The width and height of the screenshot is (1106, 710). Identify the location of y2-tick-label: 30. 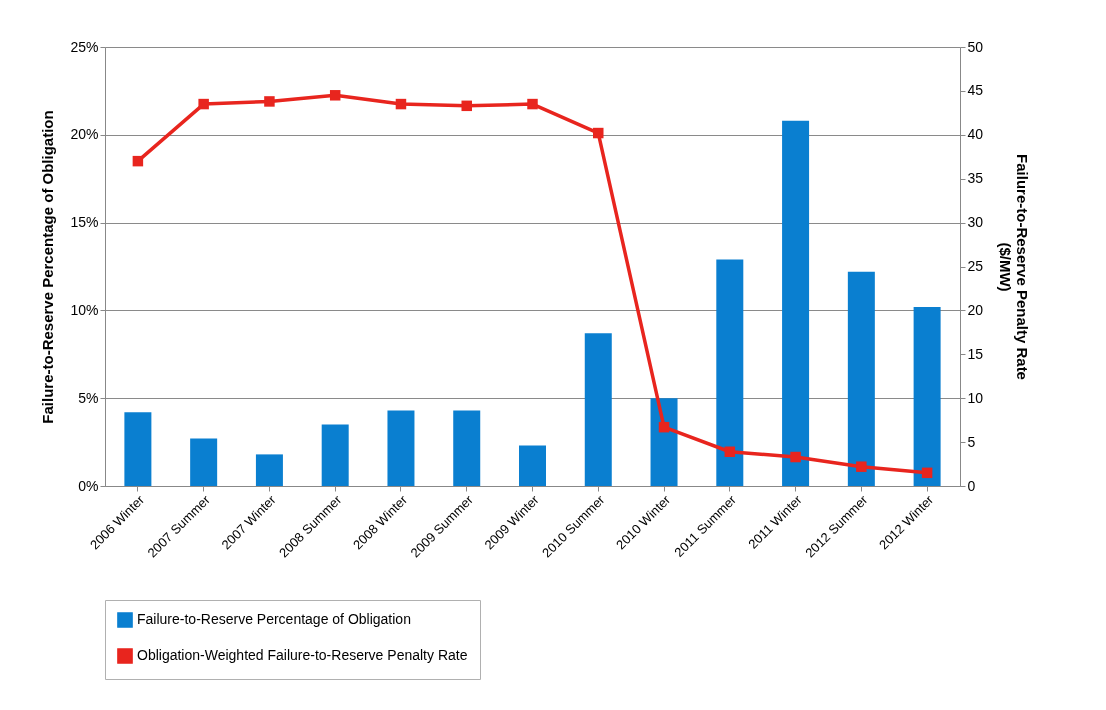
(975, 222).